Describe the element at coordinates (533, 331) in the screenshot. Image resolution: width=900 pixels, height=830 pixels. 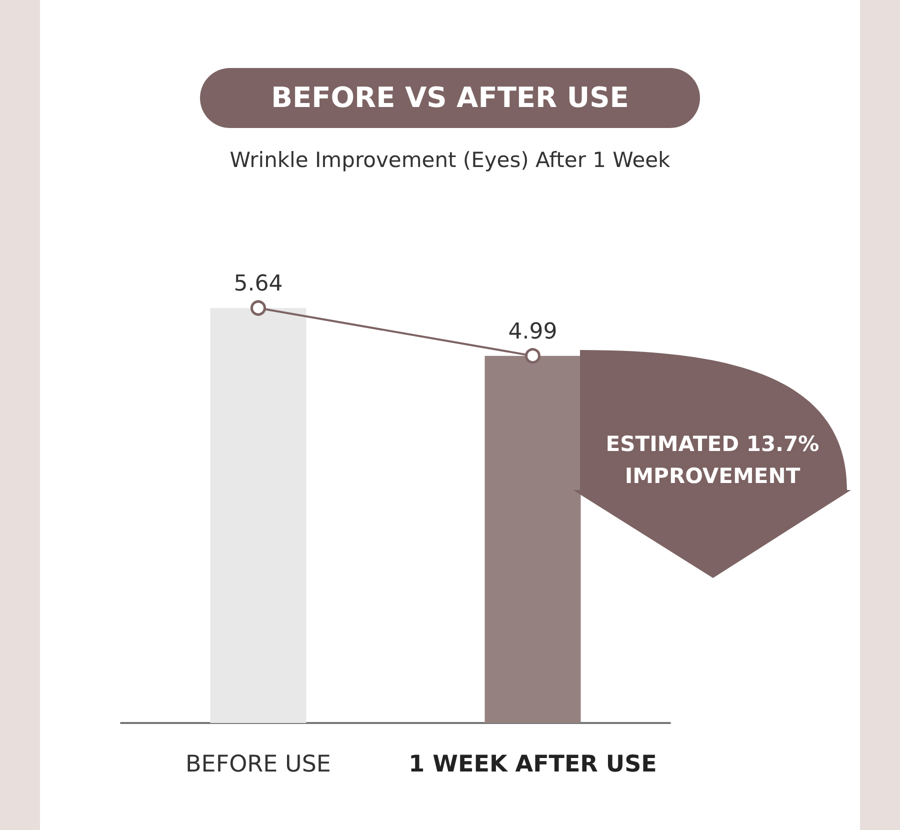
I see `data-label: 4.99` at that location.